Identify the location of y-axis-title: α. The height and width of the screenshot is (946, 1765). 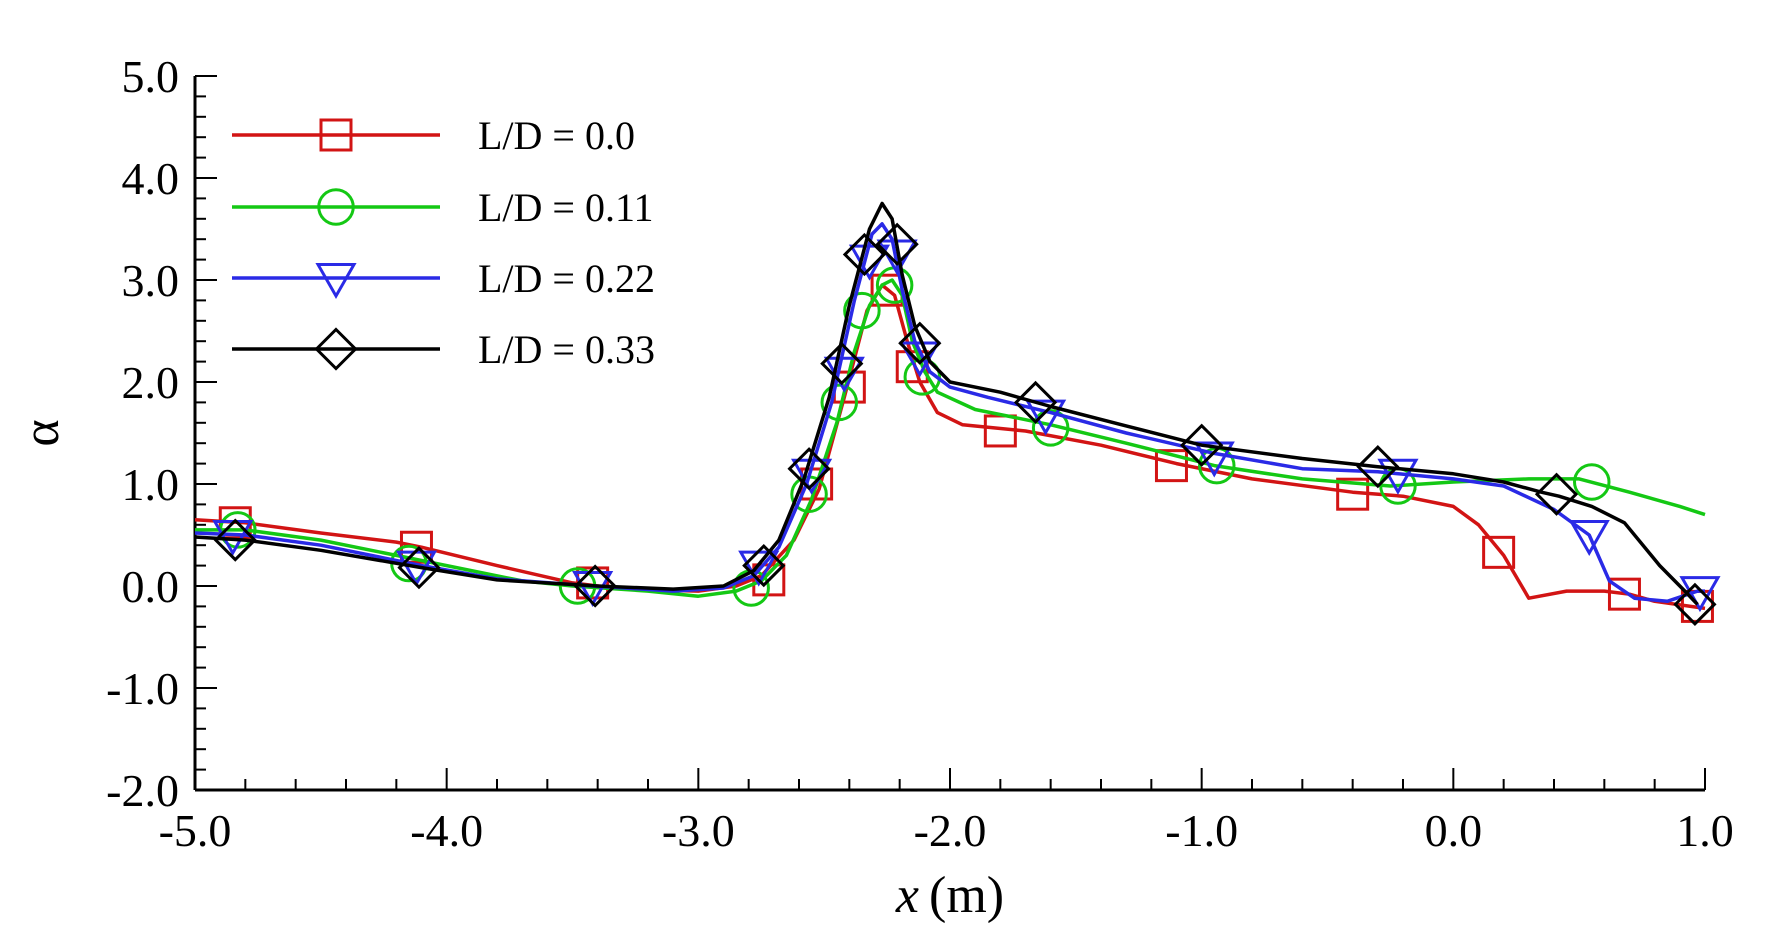
(41, 432).